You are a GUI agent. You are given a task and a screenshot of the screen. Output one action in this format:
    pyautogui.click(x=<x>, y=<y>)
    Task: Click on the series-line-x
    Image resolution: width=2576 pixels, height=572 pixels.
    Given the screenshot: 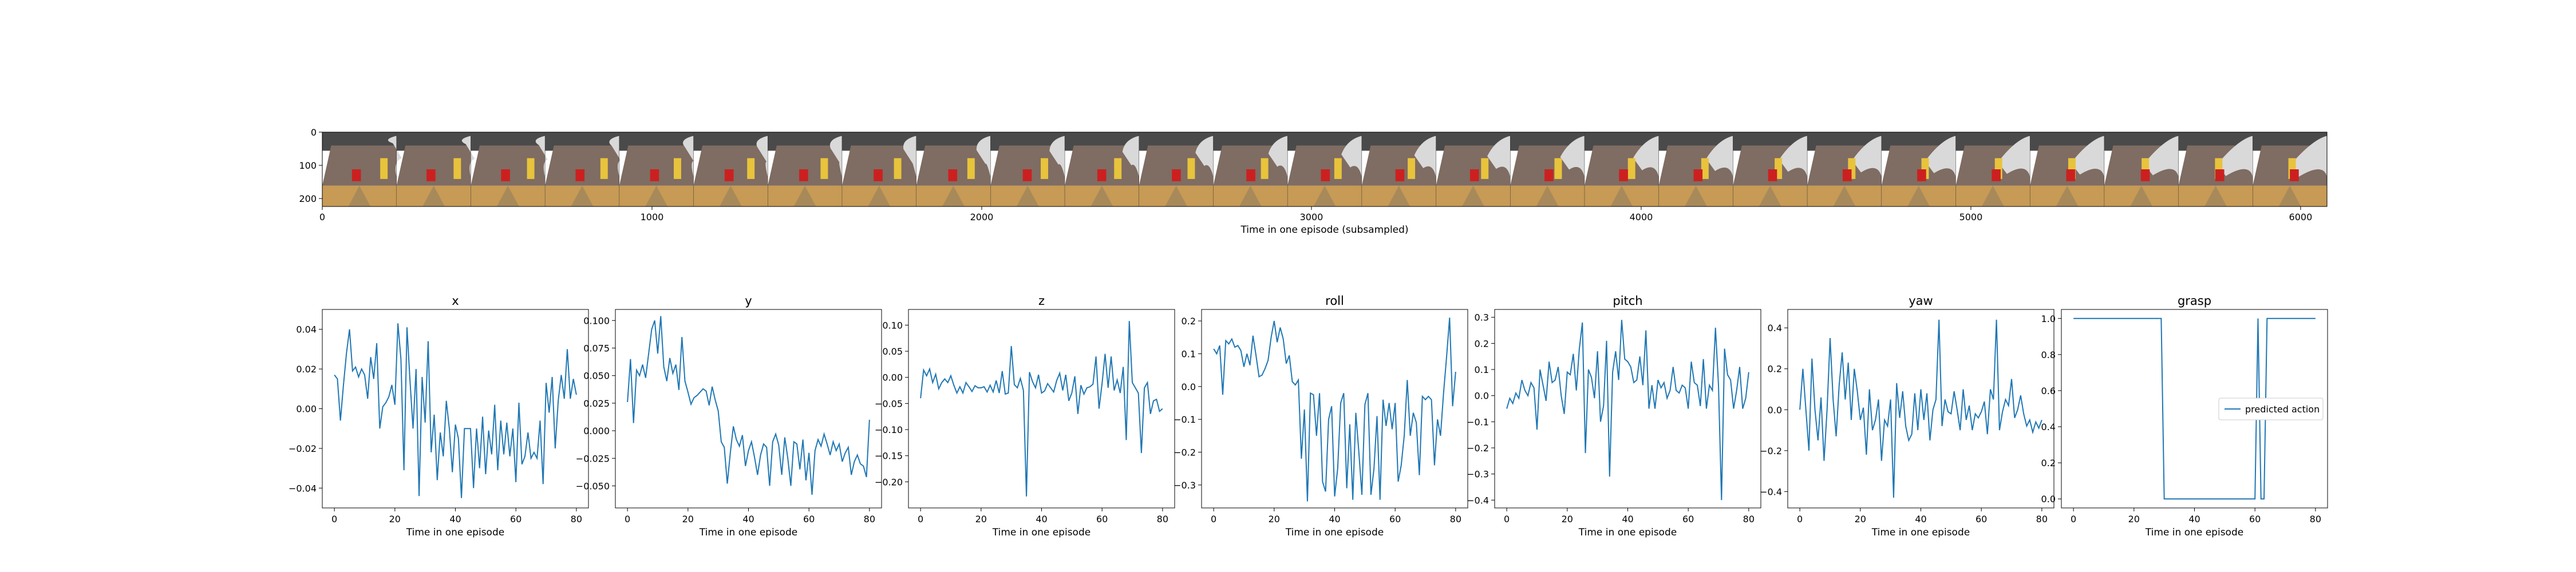 What is the action you would take?
    pyautogui.click(x=455, y=410)
    